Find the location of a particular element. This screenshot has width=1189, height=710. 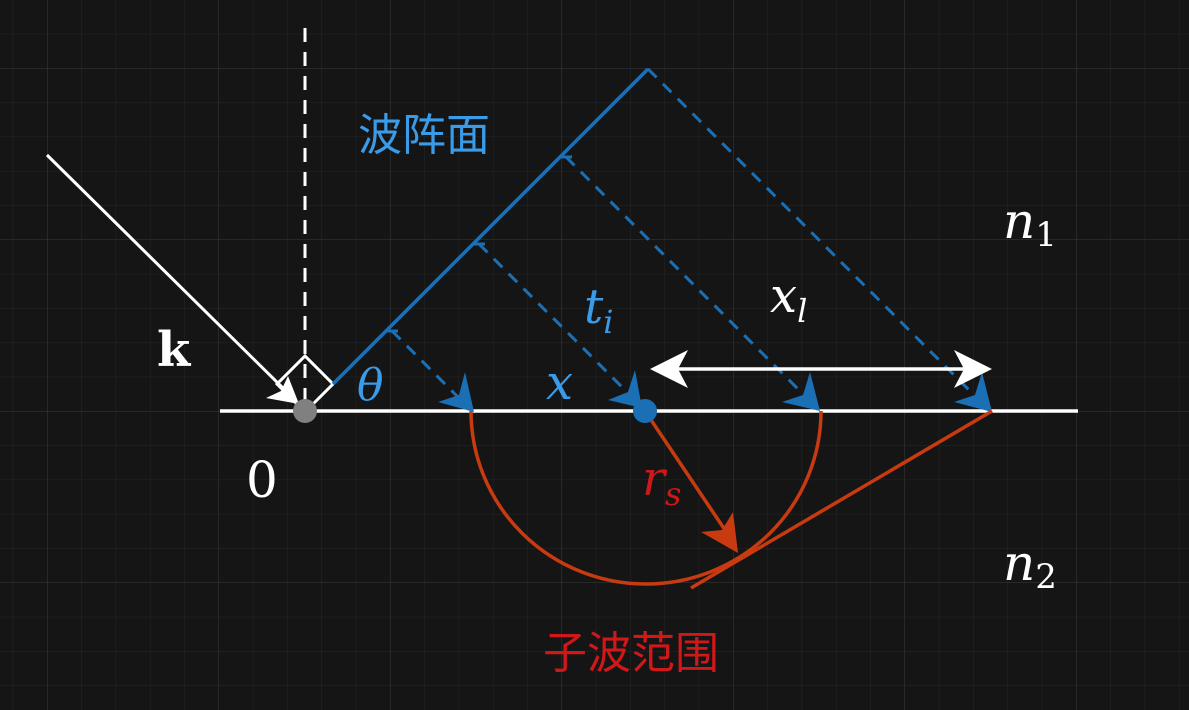

origin-label: 0 is located at coordinates (262, 480).